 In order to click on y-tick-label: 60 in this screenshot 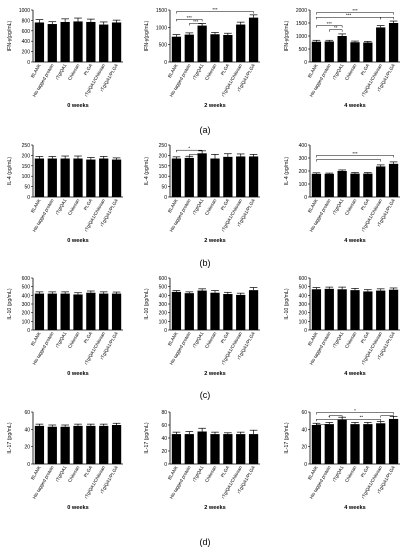, I will do `click(304, 413)`.